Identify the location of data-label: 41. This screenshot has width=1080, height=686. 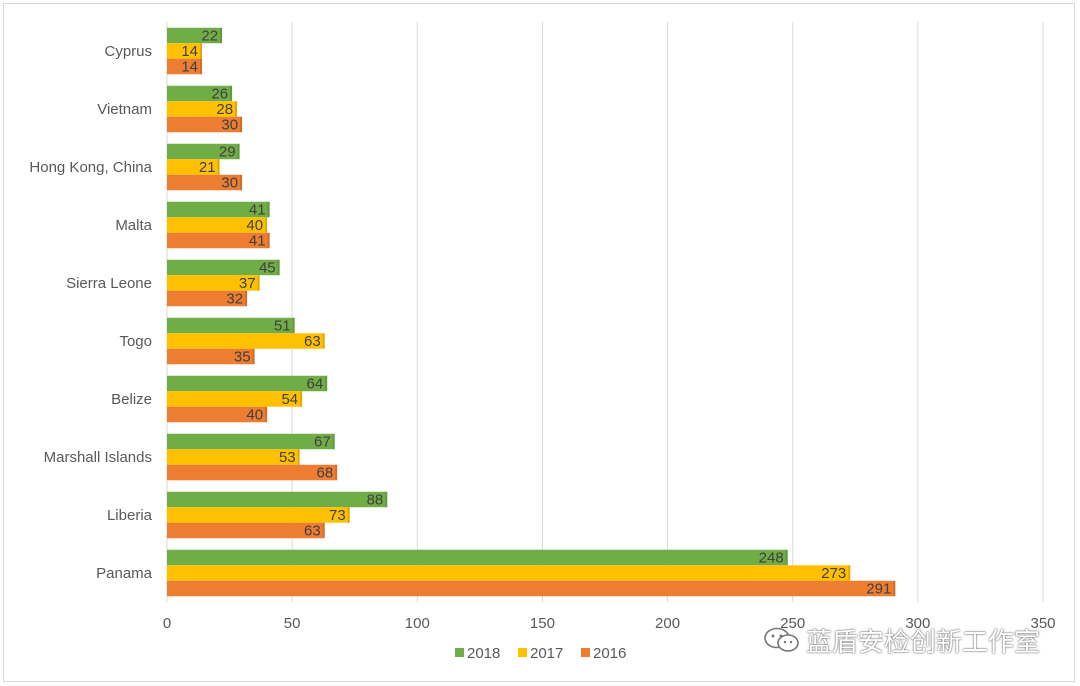
(257, 241).